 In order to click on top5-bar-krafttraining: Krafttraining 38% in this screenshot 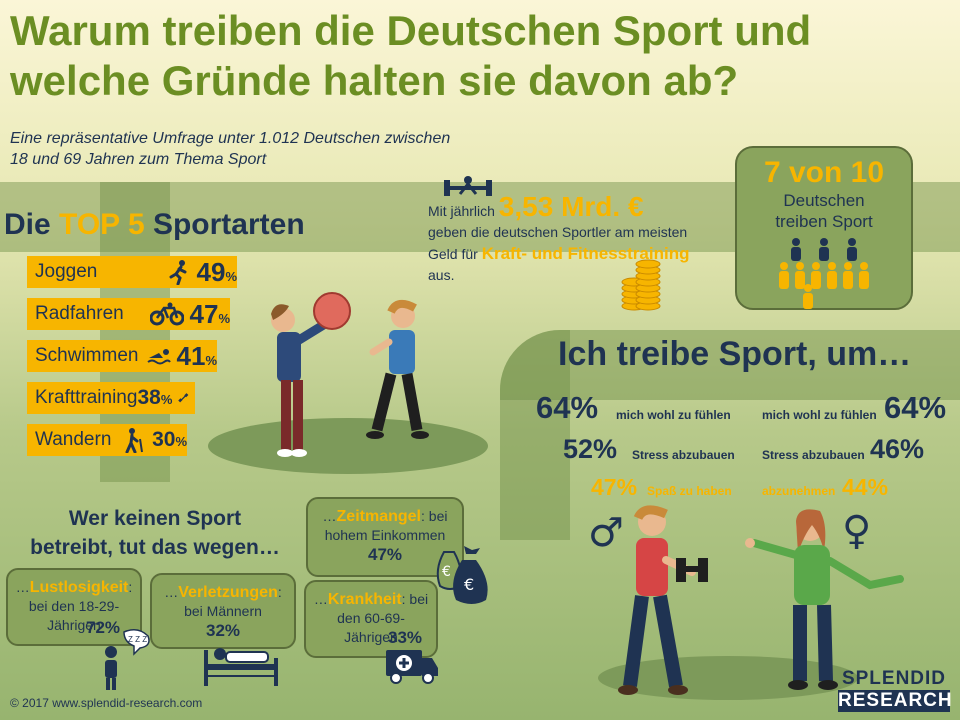, I will do `click(111, 398)`.